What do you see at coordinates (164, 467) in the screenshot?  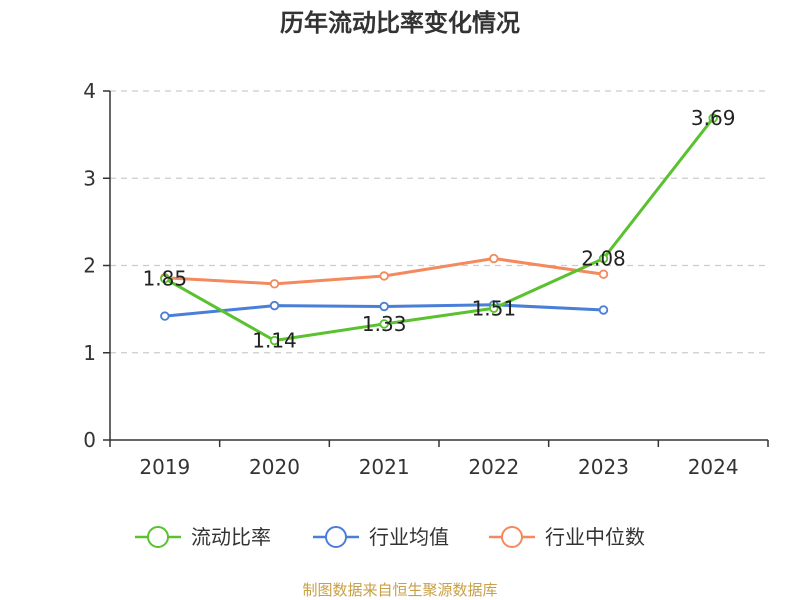 I see `x-tick-label: 2019` at bounding box center [164, 467].